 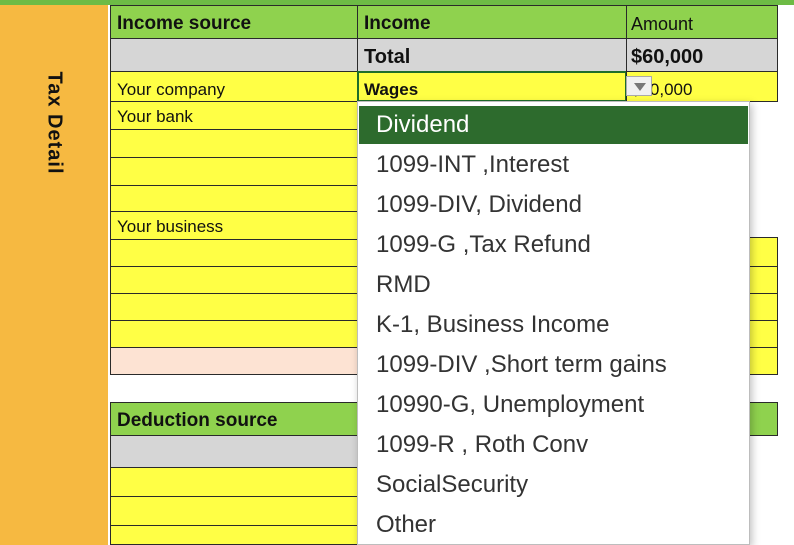 I want to click on total-label: Total, so click(x=387, y=57).